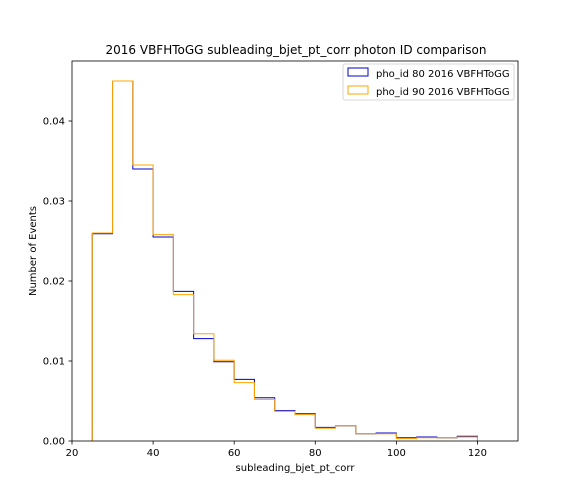 This screenshot has height=504, width=576. I want to click on legend-box, so click(428, 82).